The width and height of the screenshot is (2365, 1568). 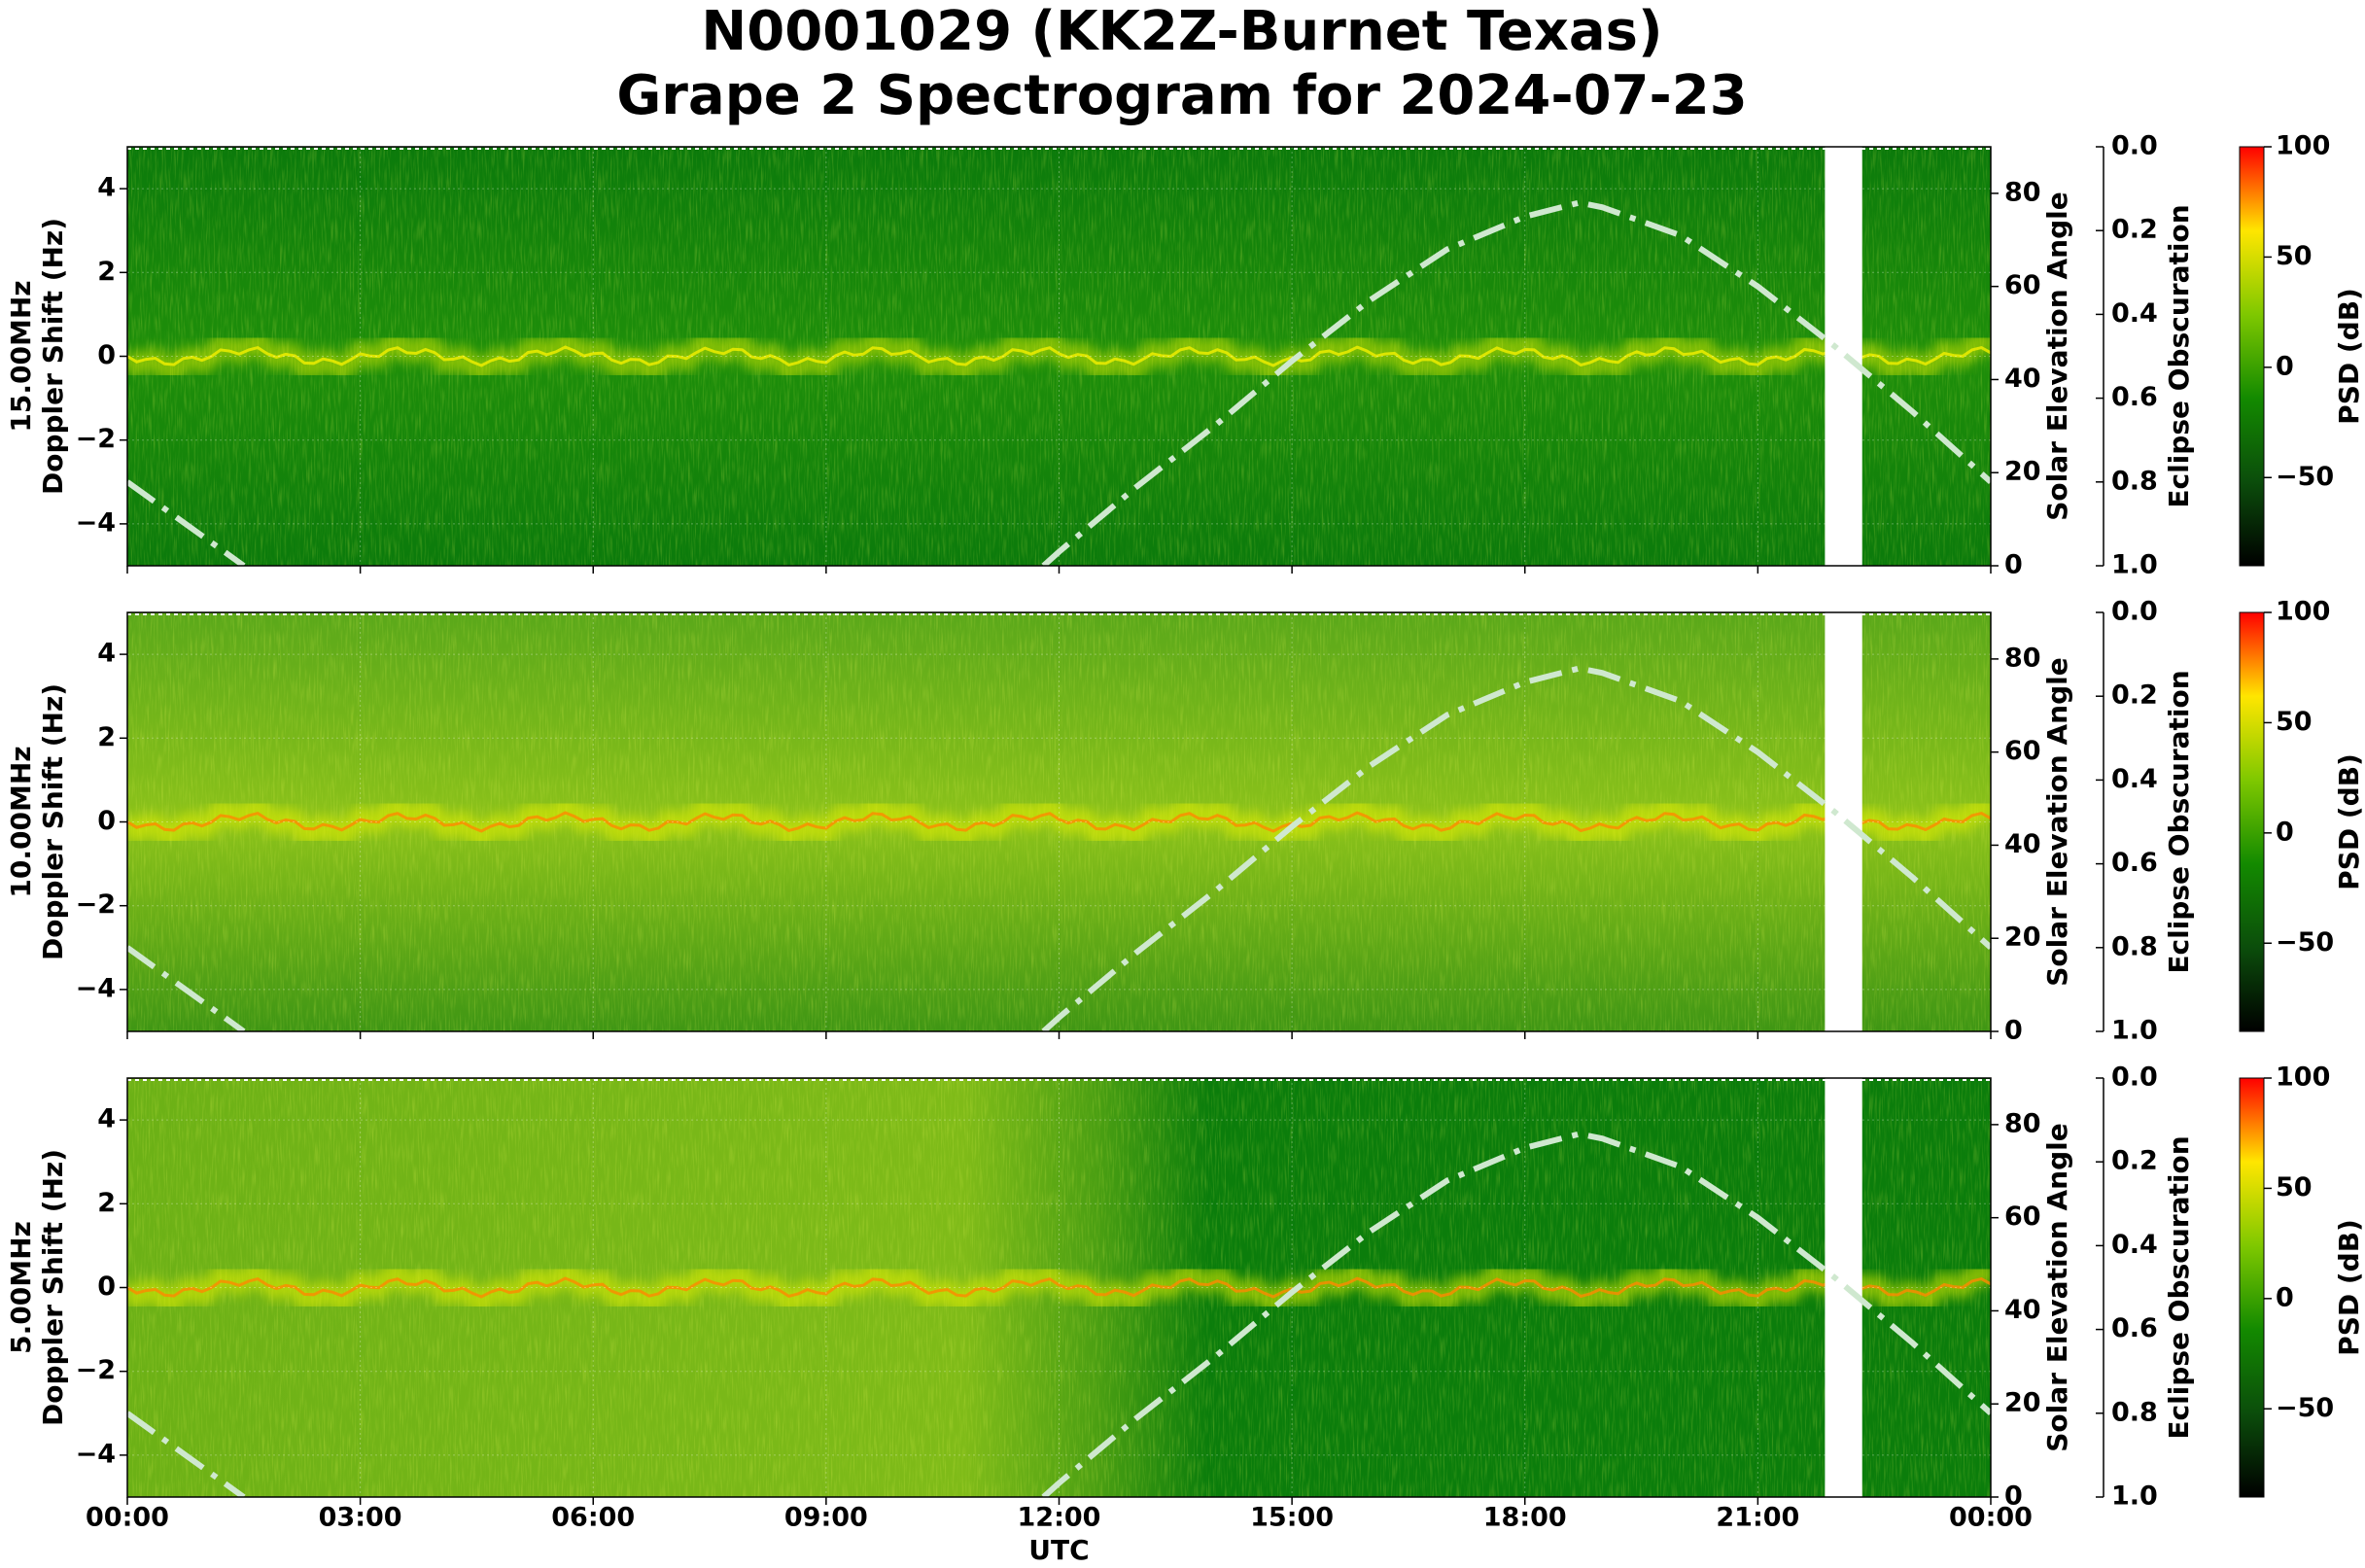 What do you see at coordinates (593, 1518) in the screenshot?
I see `x-tick-label: 06:00` at bounding box center [593, 1518].